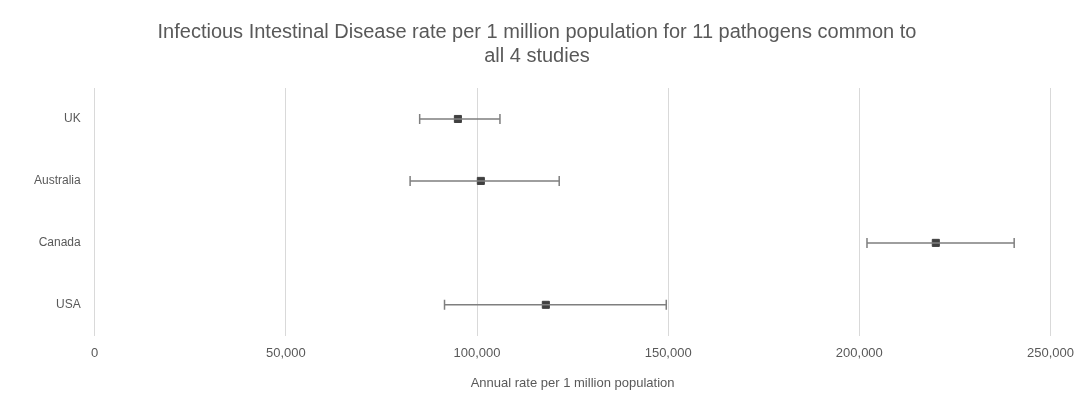 This screenshot has width=1084, height=405. I want to click on x-tick-label: 250,000, so click(1050, 353).